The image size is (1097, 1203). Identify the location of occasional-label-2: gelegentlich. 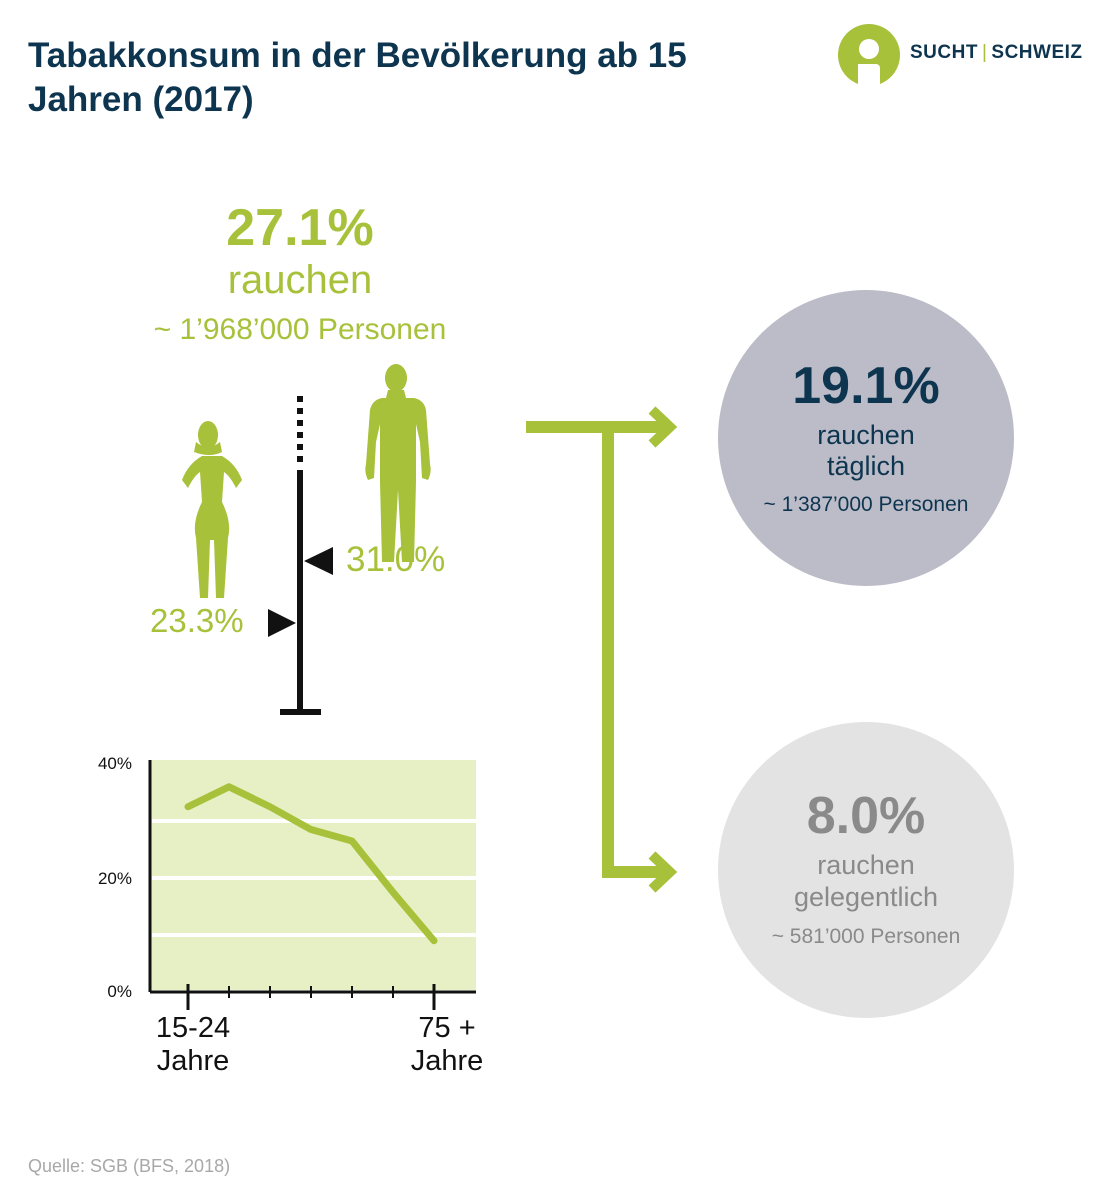
(866, 897).